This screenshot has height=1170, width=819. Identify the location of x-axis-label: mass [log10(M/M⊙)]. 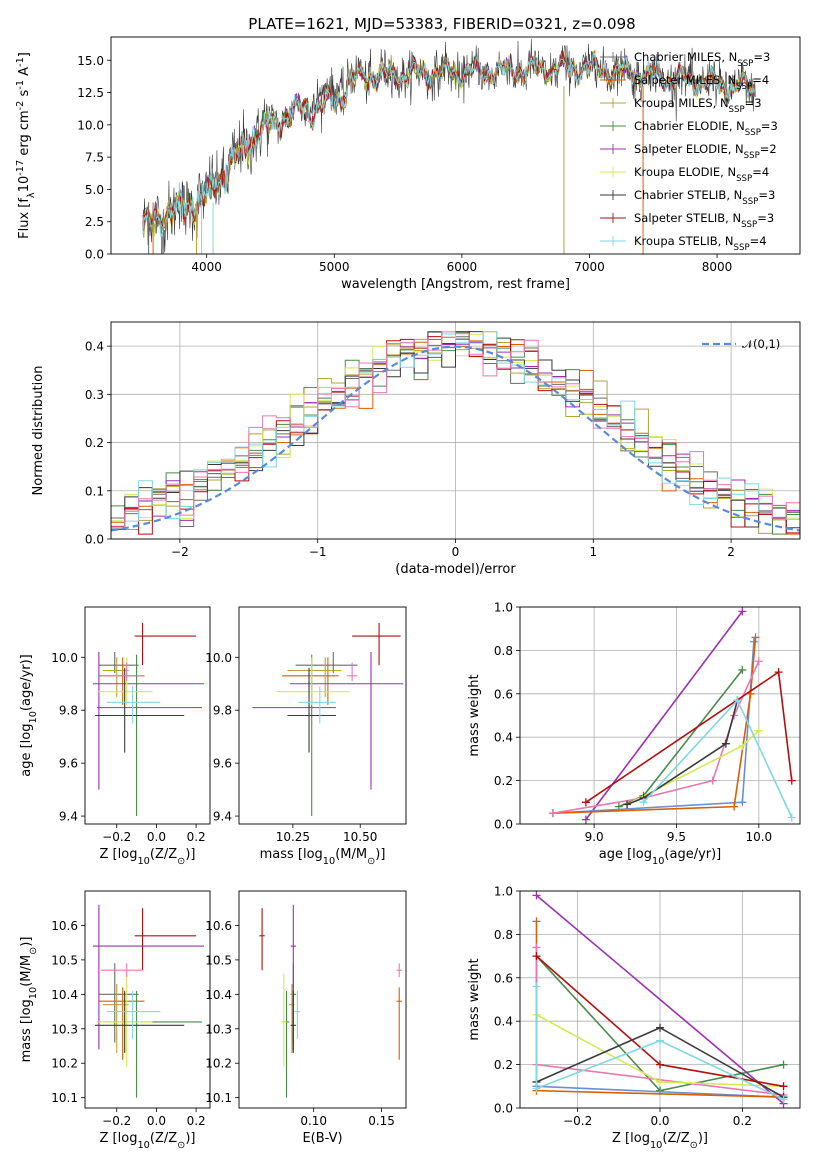
(323, 857).